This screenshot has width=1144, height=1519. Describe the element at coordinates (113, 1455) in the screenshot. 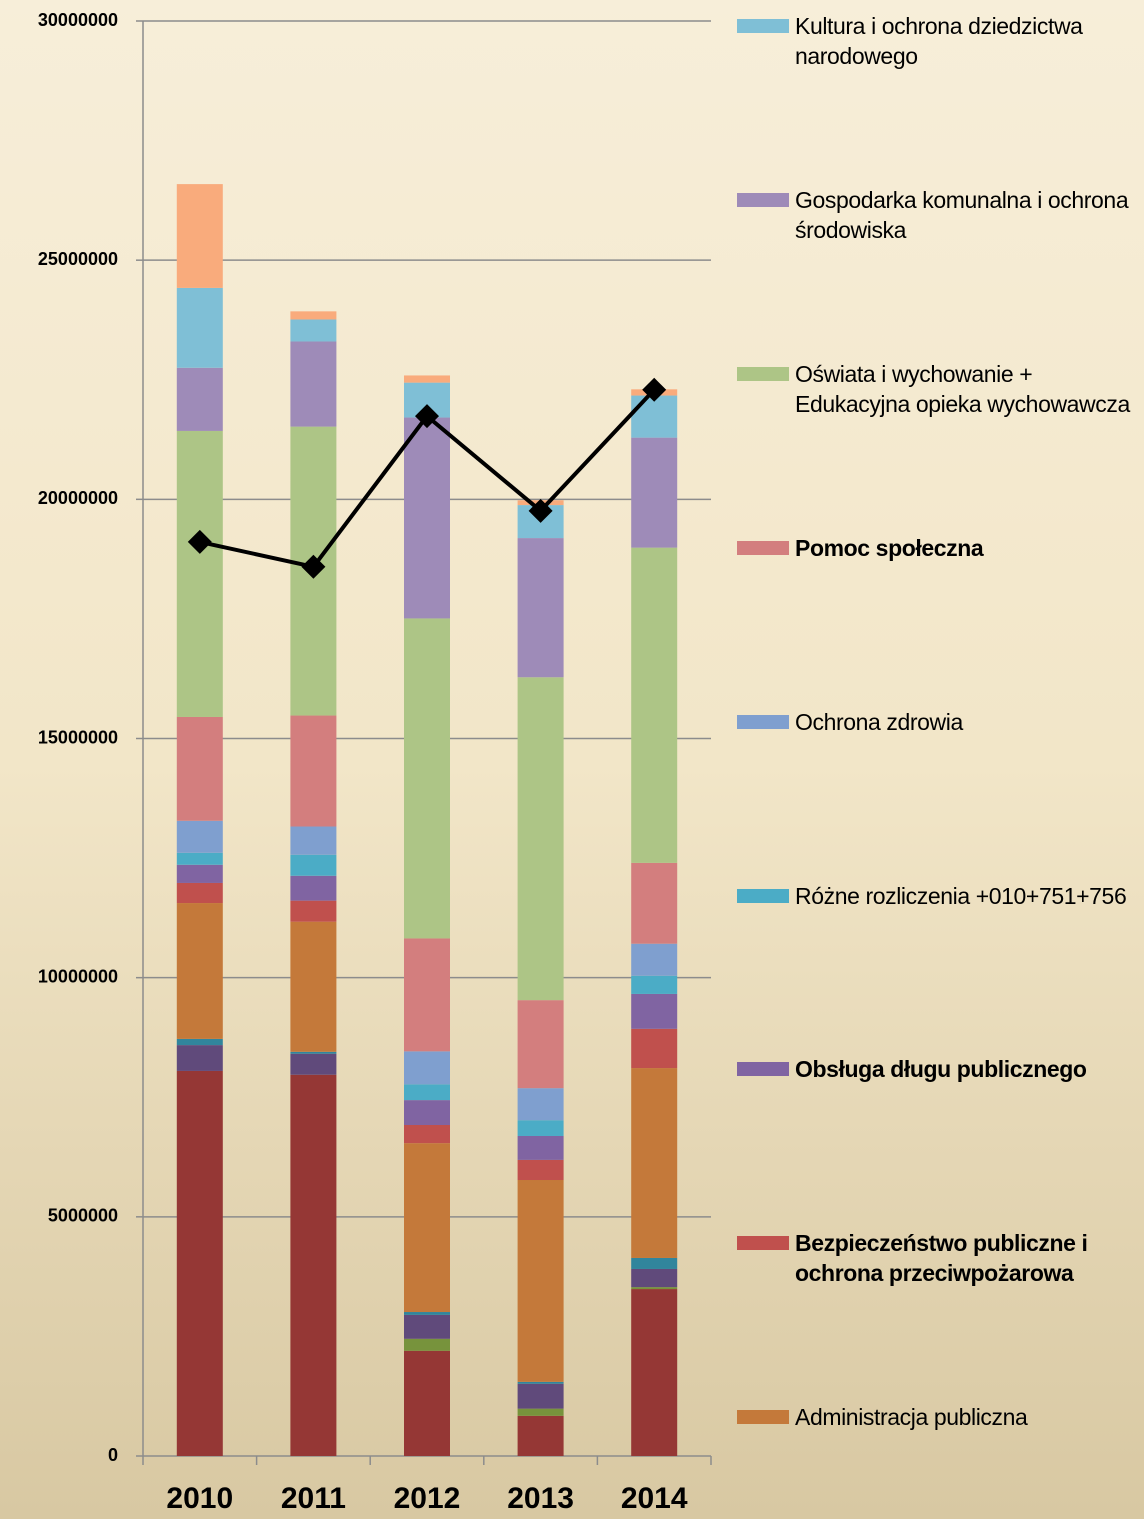

I see `y-tick-label: 0` at that location.